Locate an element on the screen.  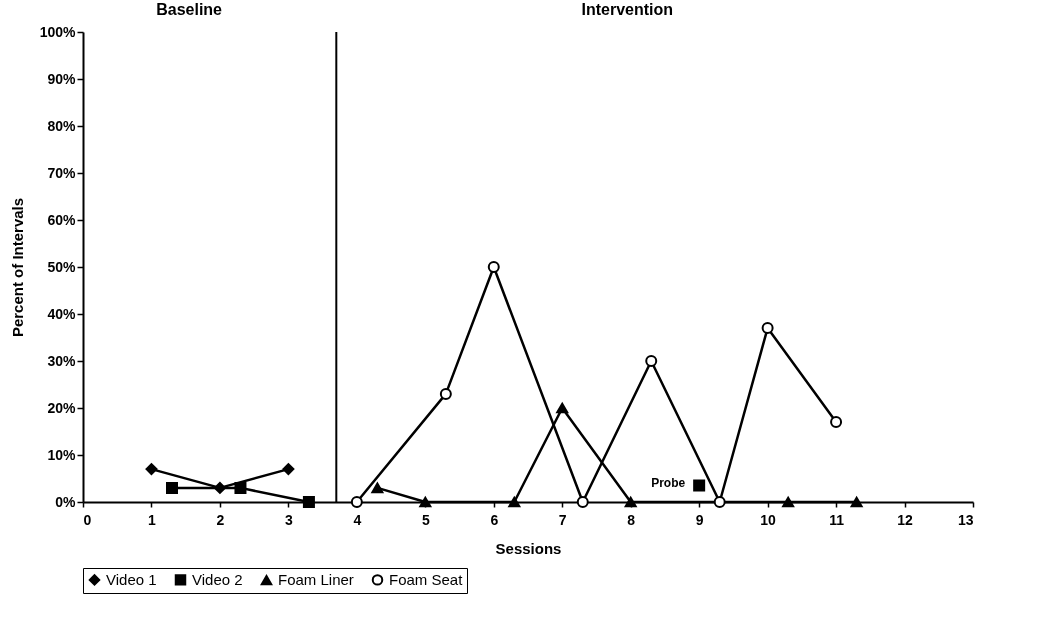
text: Intervention is located at coordinates (627, 9).